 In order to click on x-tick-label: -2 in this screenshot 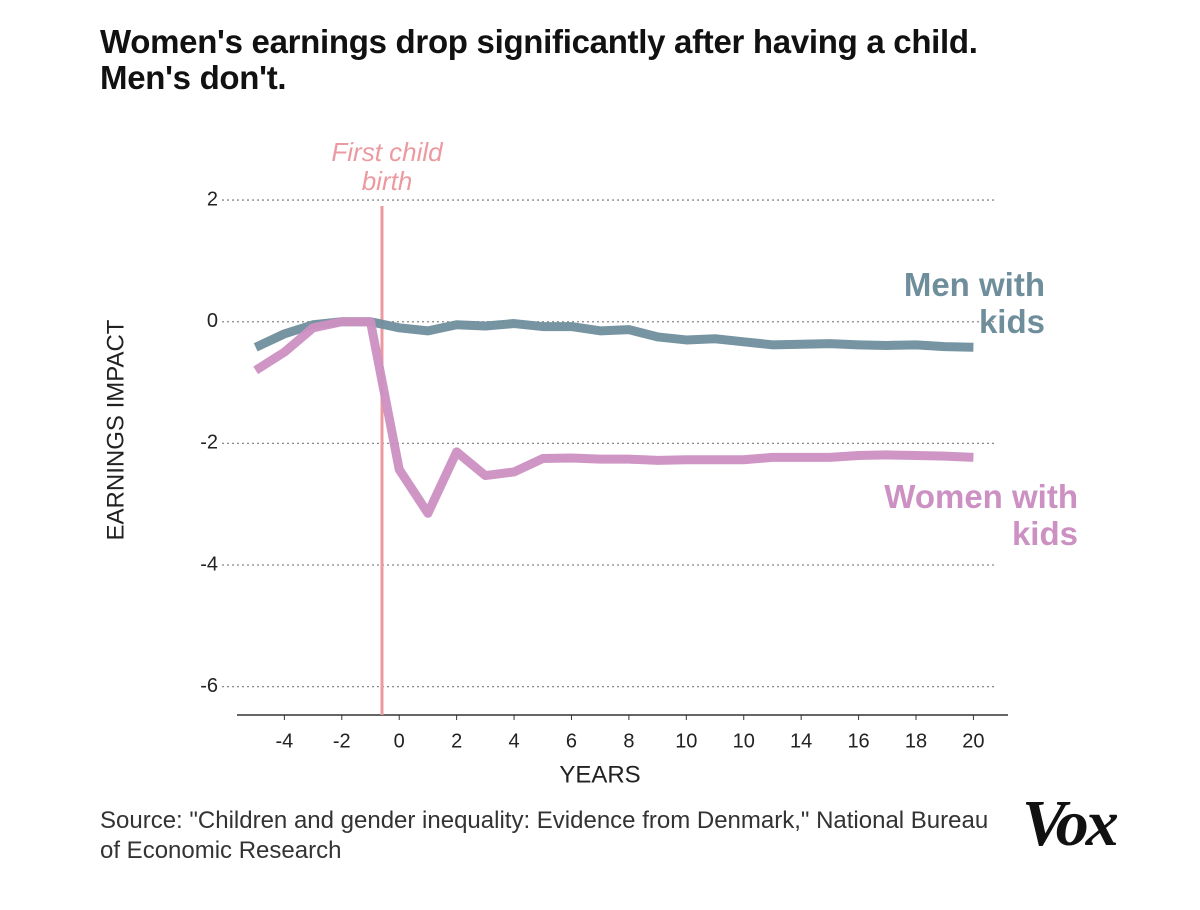, I will do `click(342, 741)`.